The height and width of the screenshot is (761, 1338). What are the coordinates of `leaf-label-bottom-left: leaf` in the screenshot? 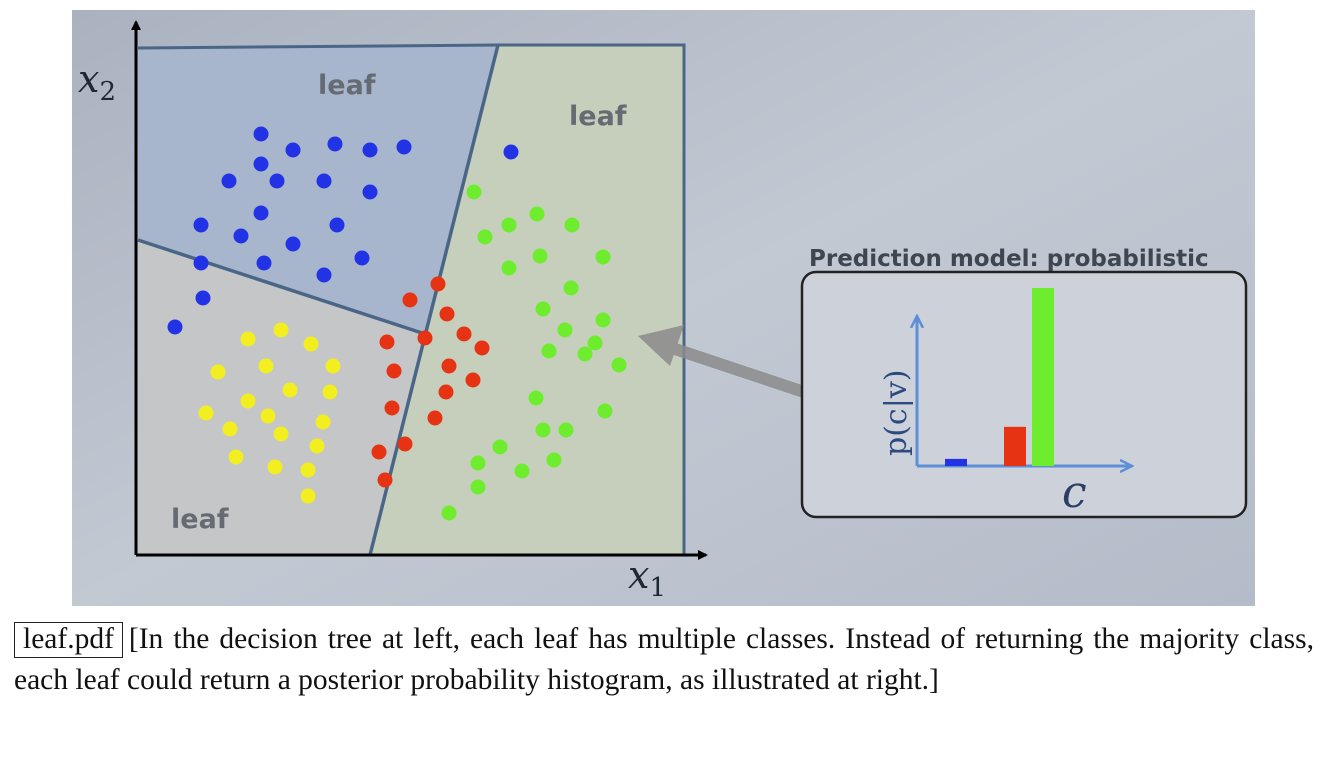 It's located at (200, 519).